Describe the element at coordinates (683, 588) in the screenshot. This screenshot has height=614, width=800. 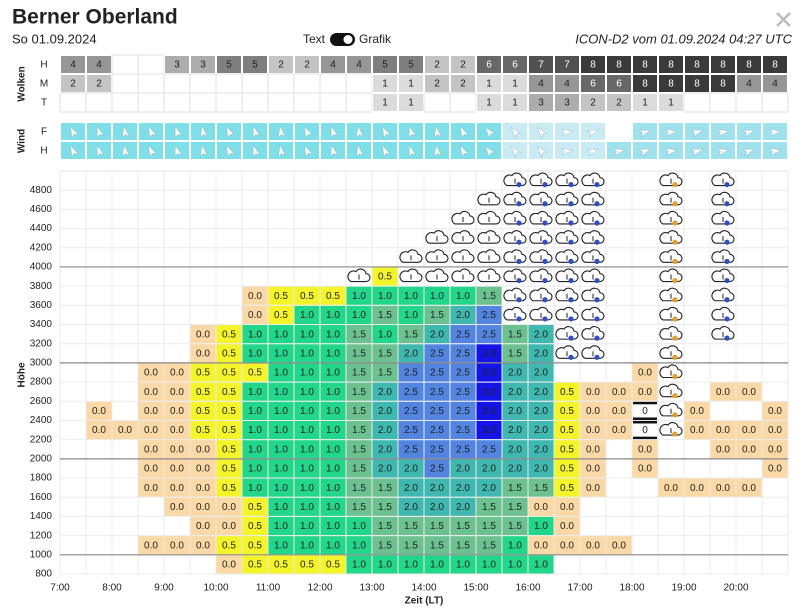
I see `x-tick-label: 19:00` at that location.